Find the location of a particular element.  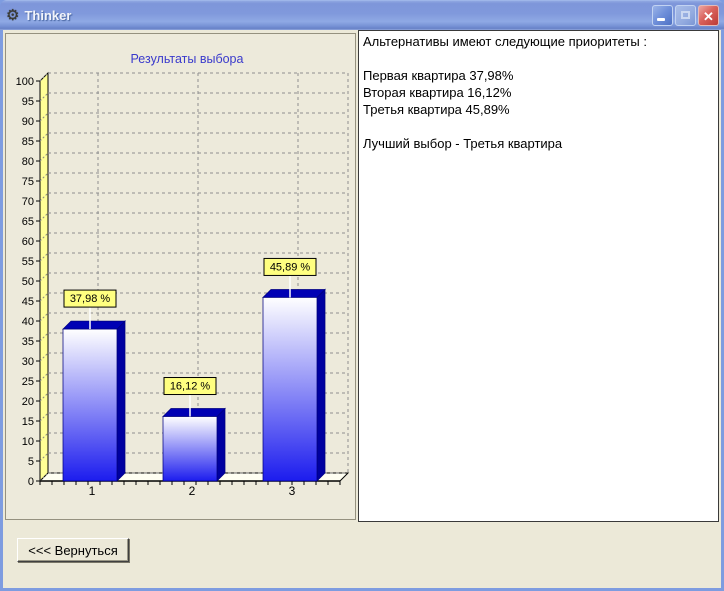

svg-text: 40 is located at coordinates (28, 322).